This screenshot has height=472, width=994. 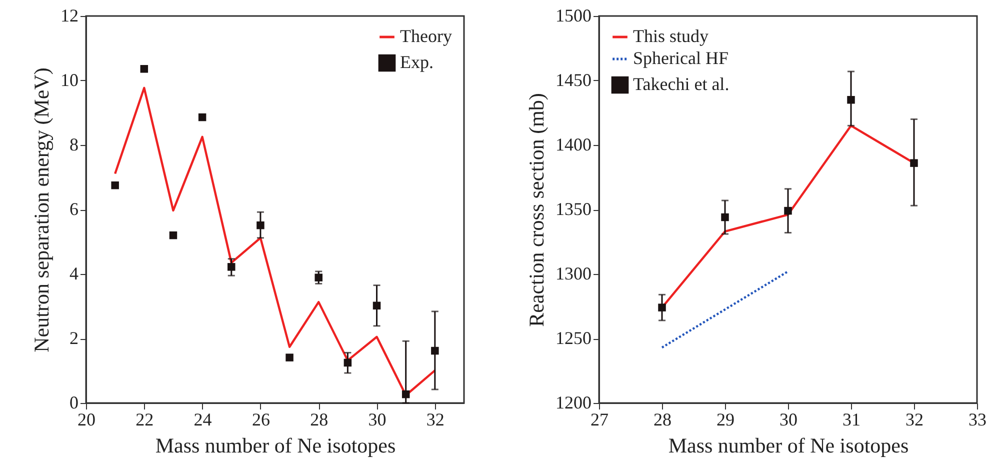 What do you see at coordinates (977, 420) in the screenshot?
I see `x-tick-label: 33` at bounding box center [977, 420].